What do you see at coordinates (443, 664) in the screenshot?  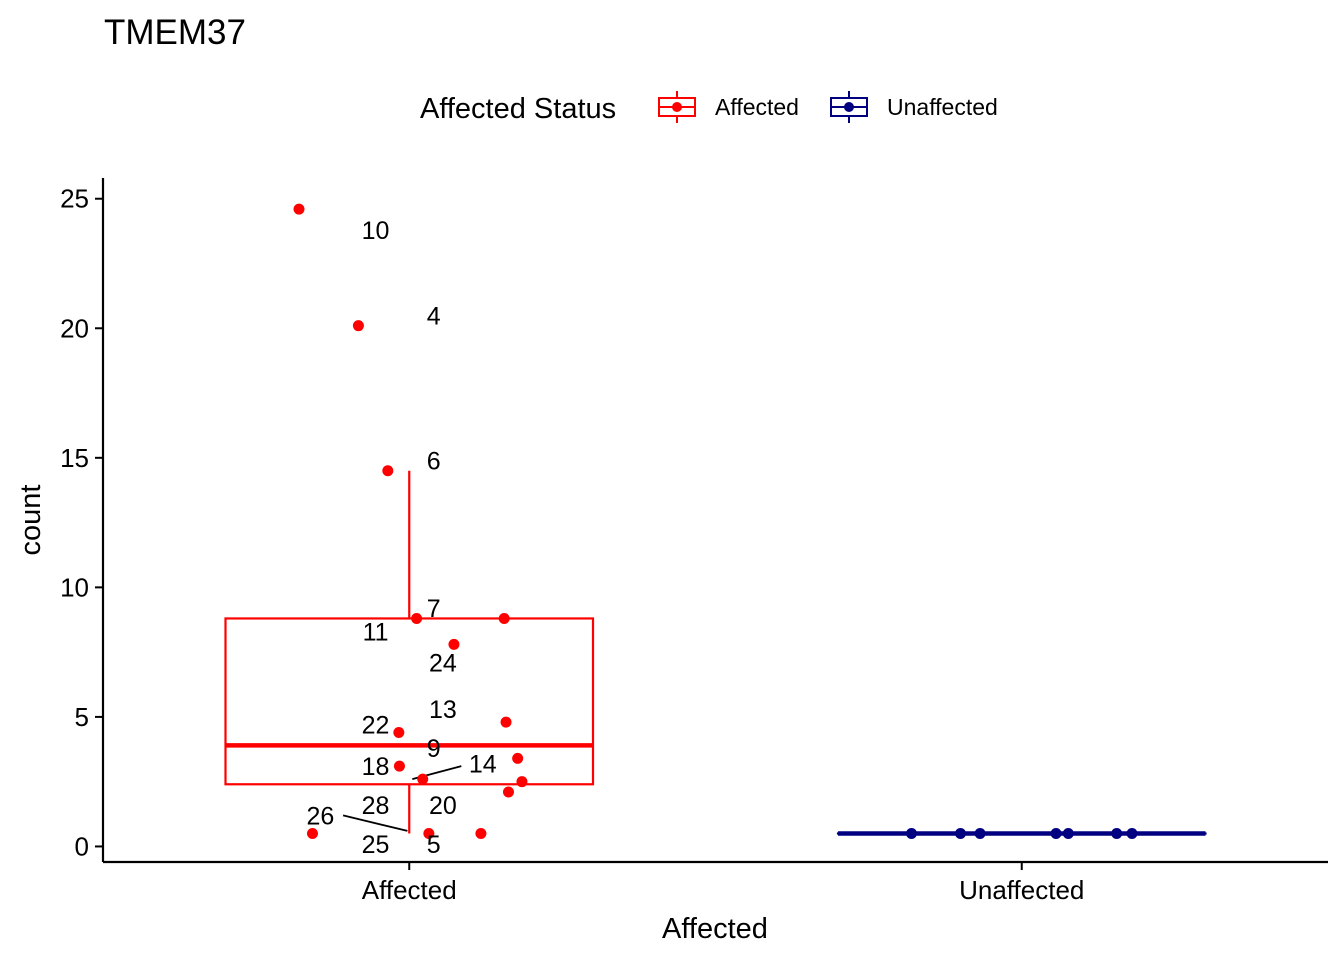 I see `point-label: 24` at bounding box center [443, 664].